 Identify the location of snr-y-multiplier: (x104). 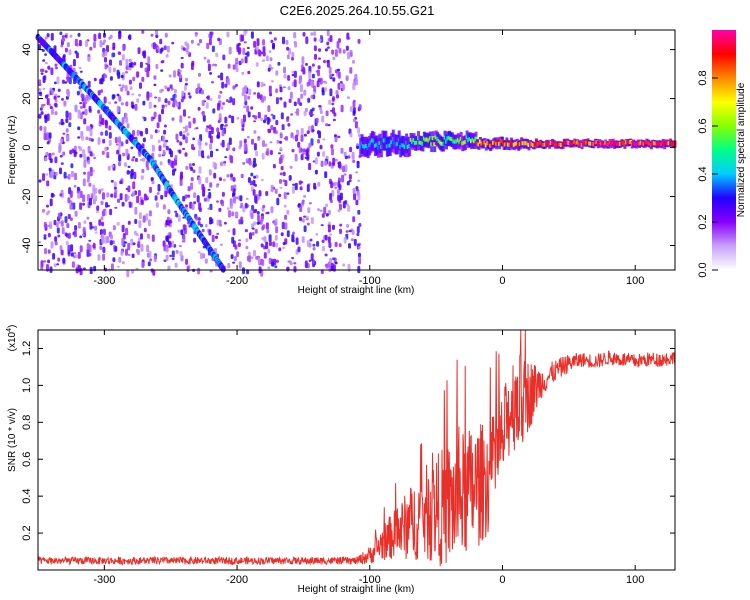
(12, 338).